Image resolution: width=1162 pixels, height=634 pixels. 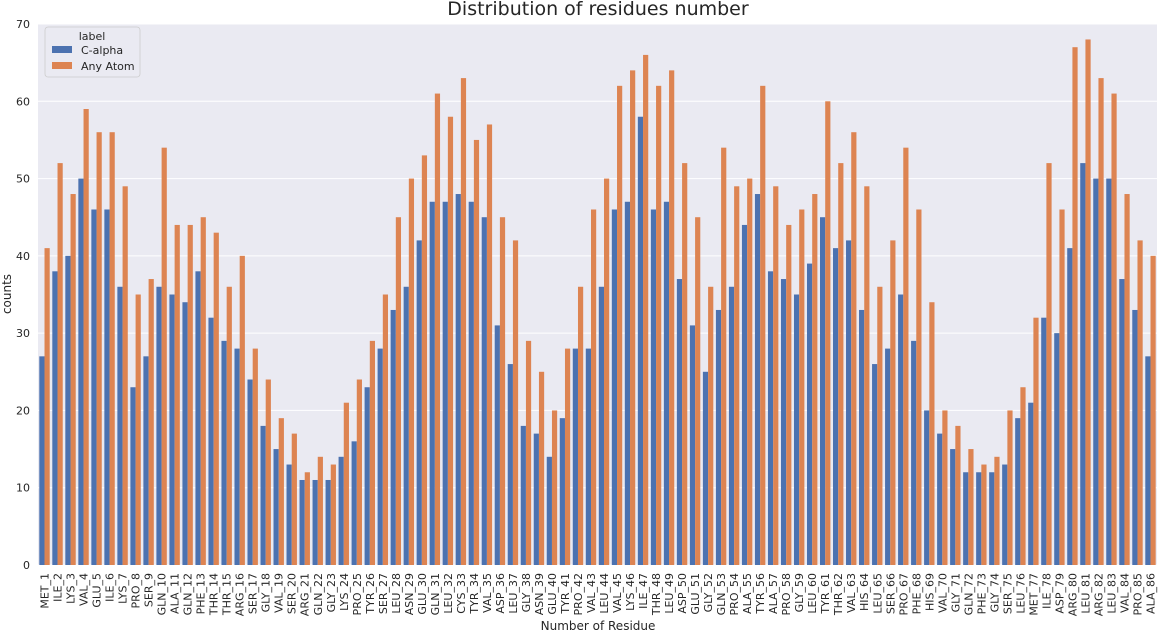 I want to click on x-tick-label: PRO_85, so click(x=1137, y=594).